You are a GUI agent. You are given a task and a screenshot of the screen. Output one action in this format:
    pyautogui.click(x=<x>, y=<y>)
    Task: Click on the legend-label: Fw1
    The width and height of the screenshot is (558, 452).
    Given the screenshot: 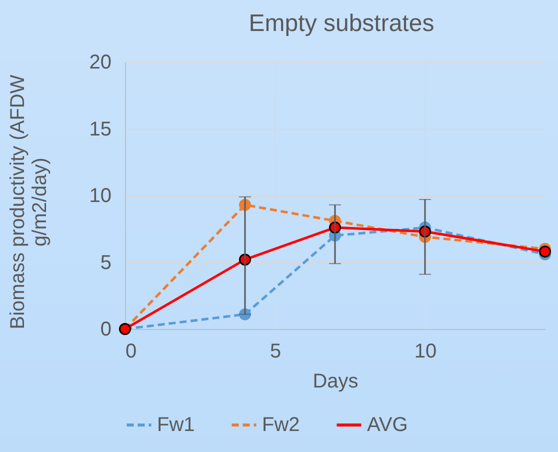 What is the action you would take?
    pyautogui.click(x=176, y=425)
    